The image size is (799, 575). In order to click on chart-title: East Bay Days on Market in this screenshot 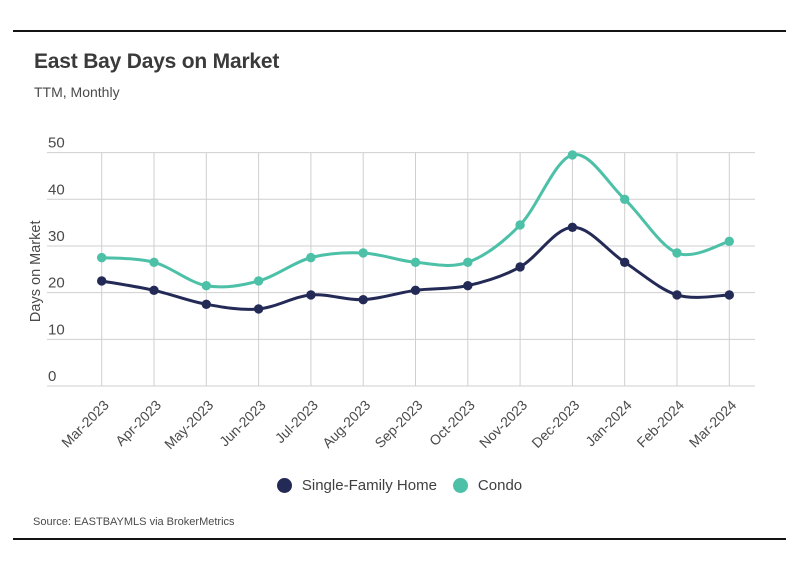, I will do `click(157, 61)`.